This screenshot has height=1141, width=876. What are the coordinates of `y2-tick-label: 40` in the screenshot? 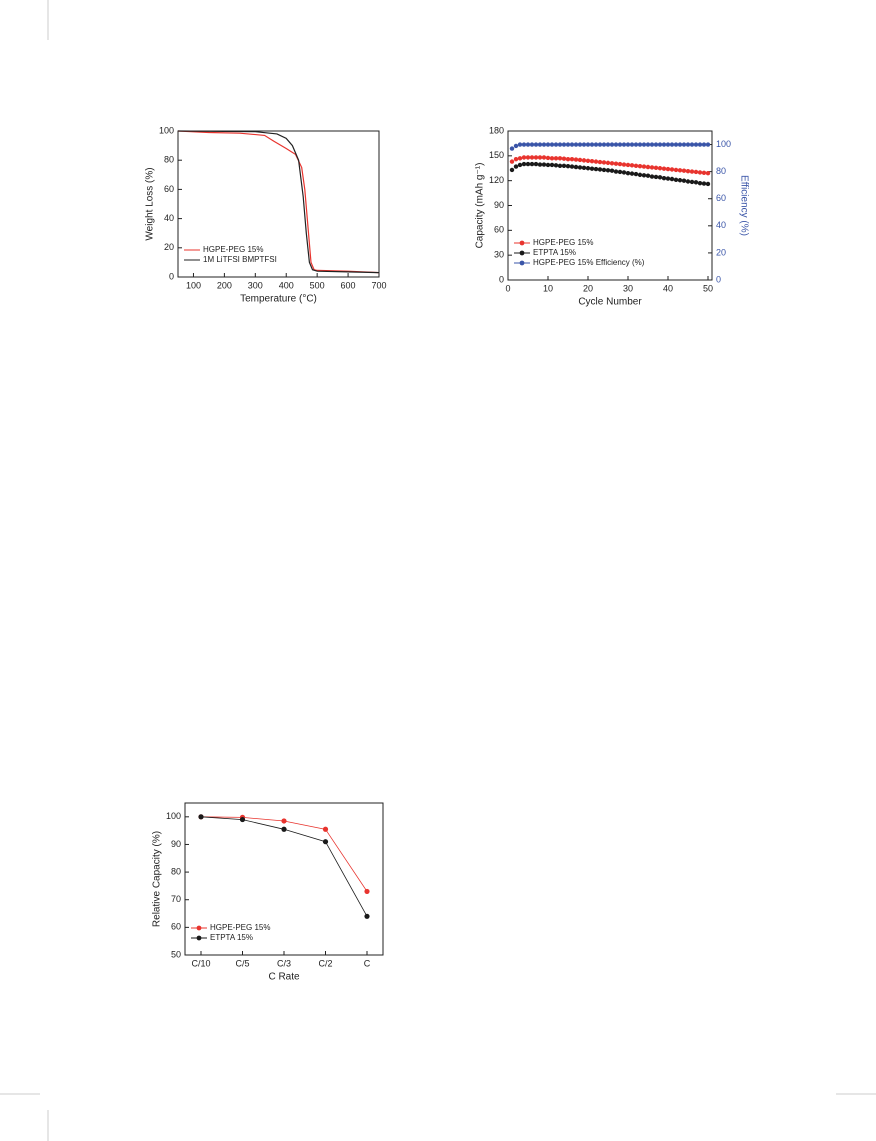 It's located at (721, 225).